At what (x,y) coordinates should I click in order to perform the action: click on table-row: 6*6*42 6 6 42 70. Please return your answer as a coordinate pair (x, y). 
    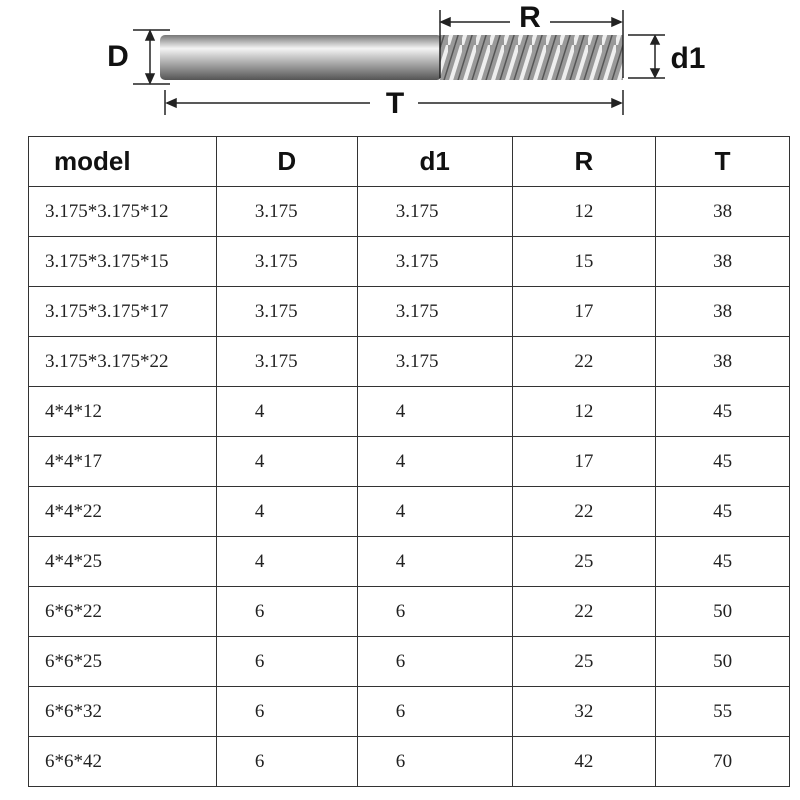
    Looking at the image, I should click on (409, 761).